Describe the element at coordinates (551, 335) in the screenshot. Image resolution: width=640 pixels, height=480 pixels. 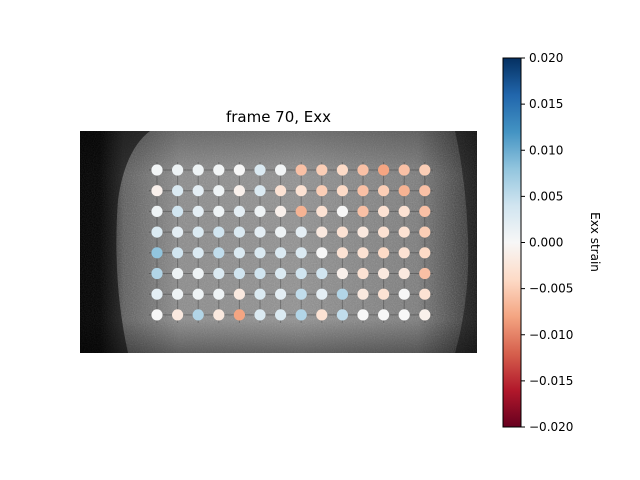
I see `colorbar-tick-label: −0.010` at that location.